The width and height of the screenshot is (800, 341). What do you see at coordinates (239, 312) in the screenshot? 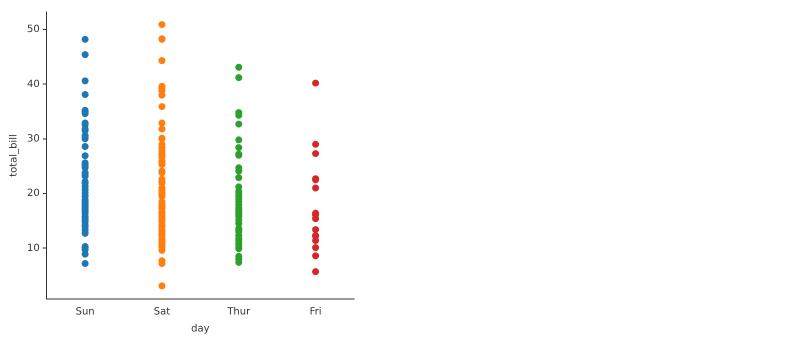
I see `x-tick-label: Thur` at bounding box center [239, 312].